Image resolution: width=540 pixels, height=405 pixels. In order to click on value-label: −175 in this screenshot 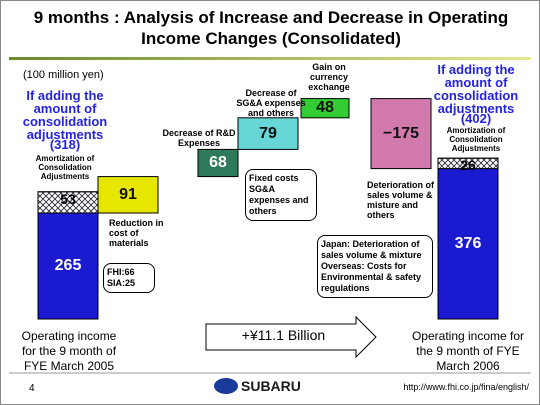, I will do `click(401, 133)`.